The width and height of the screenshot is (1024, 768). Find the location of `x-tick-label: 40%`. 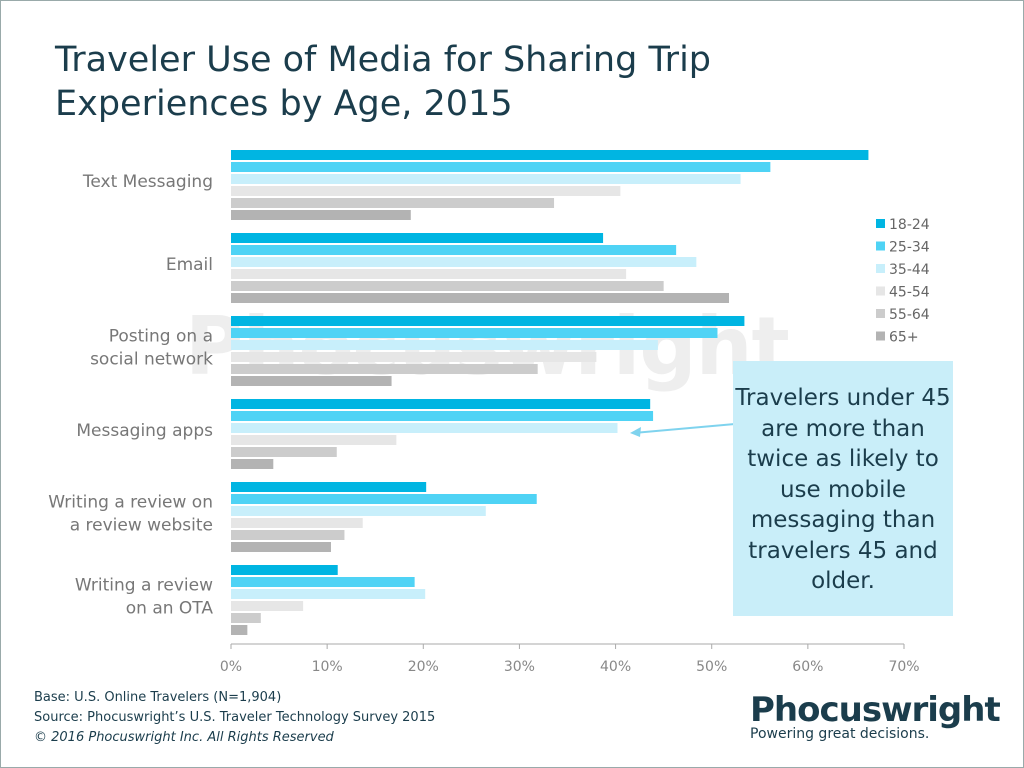

x-tick-label: 40% is located at coordinates (615, 667).